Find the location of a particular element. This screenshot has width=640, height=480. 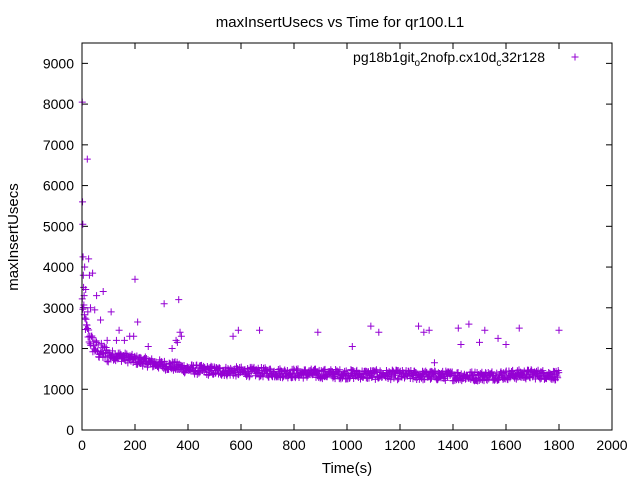

y-tick-label: 7000 is located at coordinates (58, 145).